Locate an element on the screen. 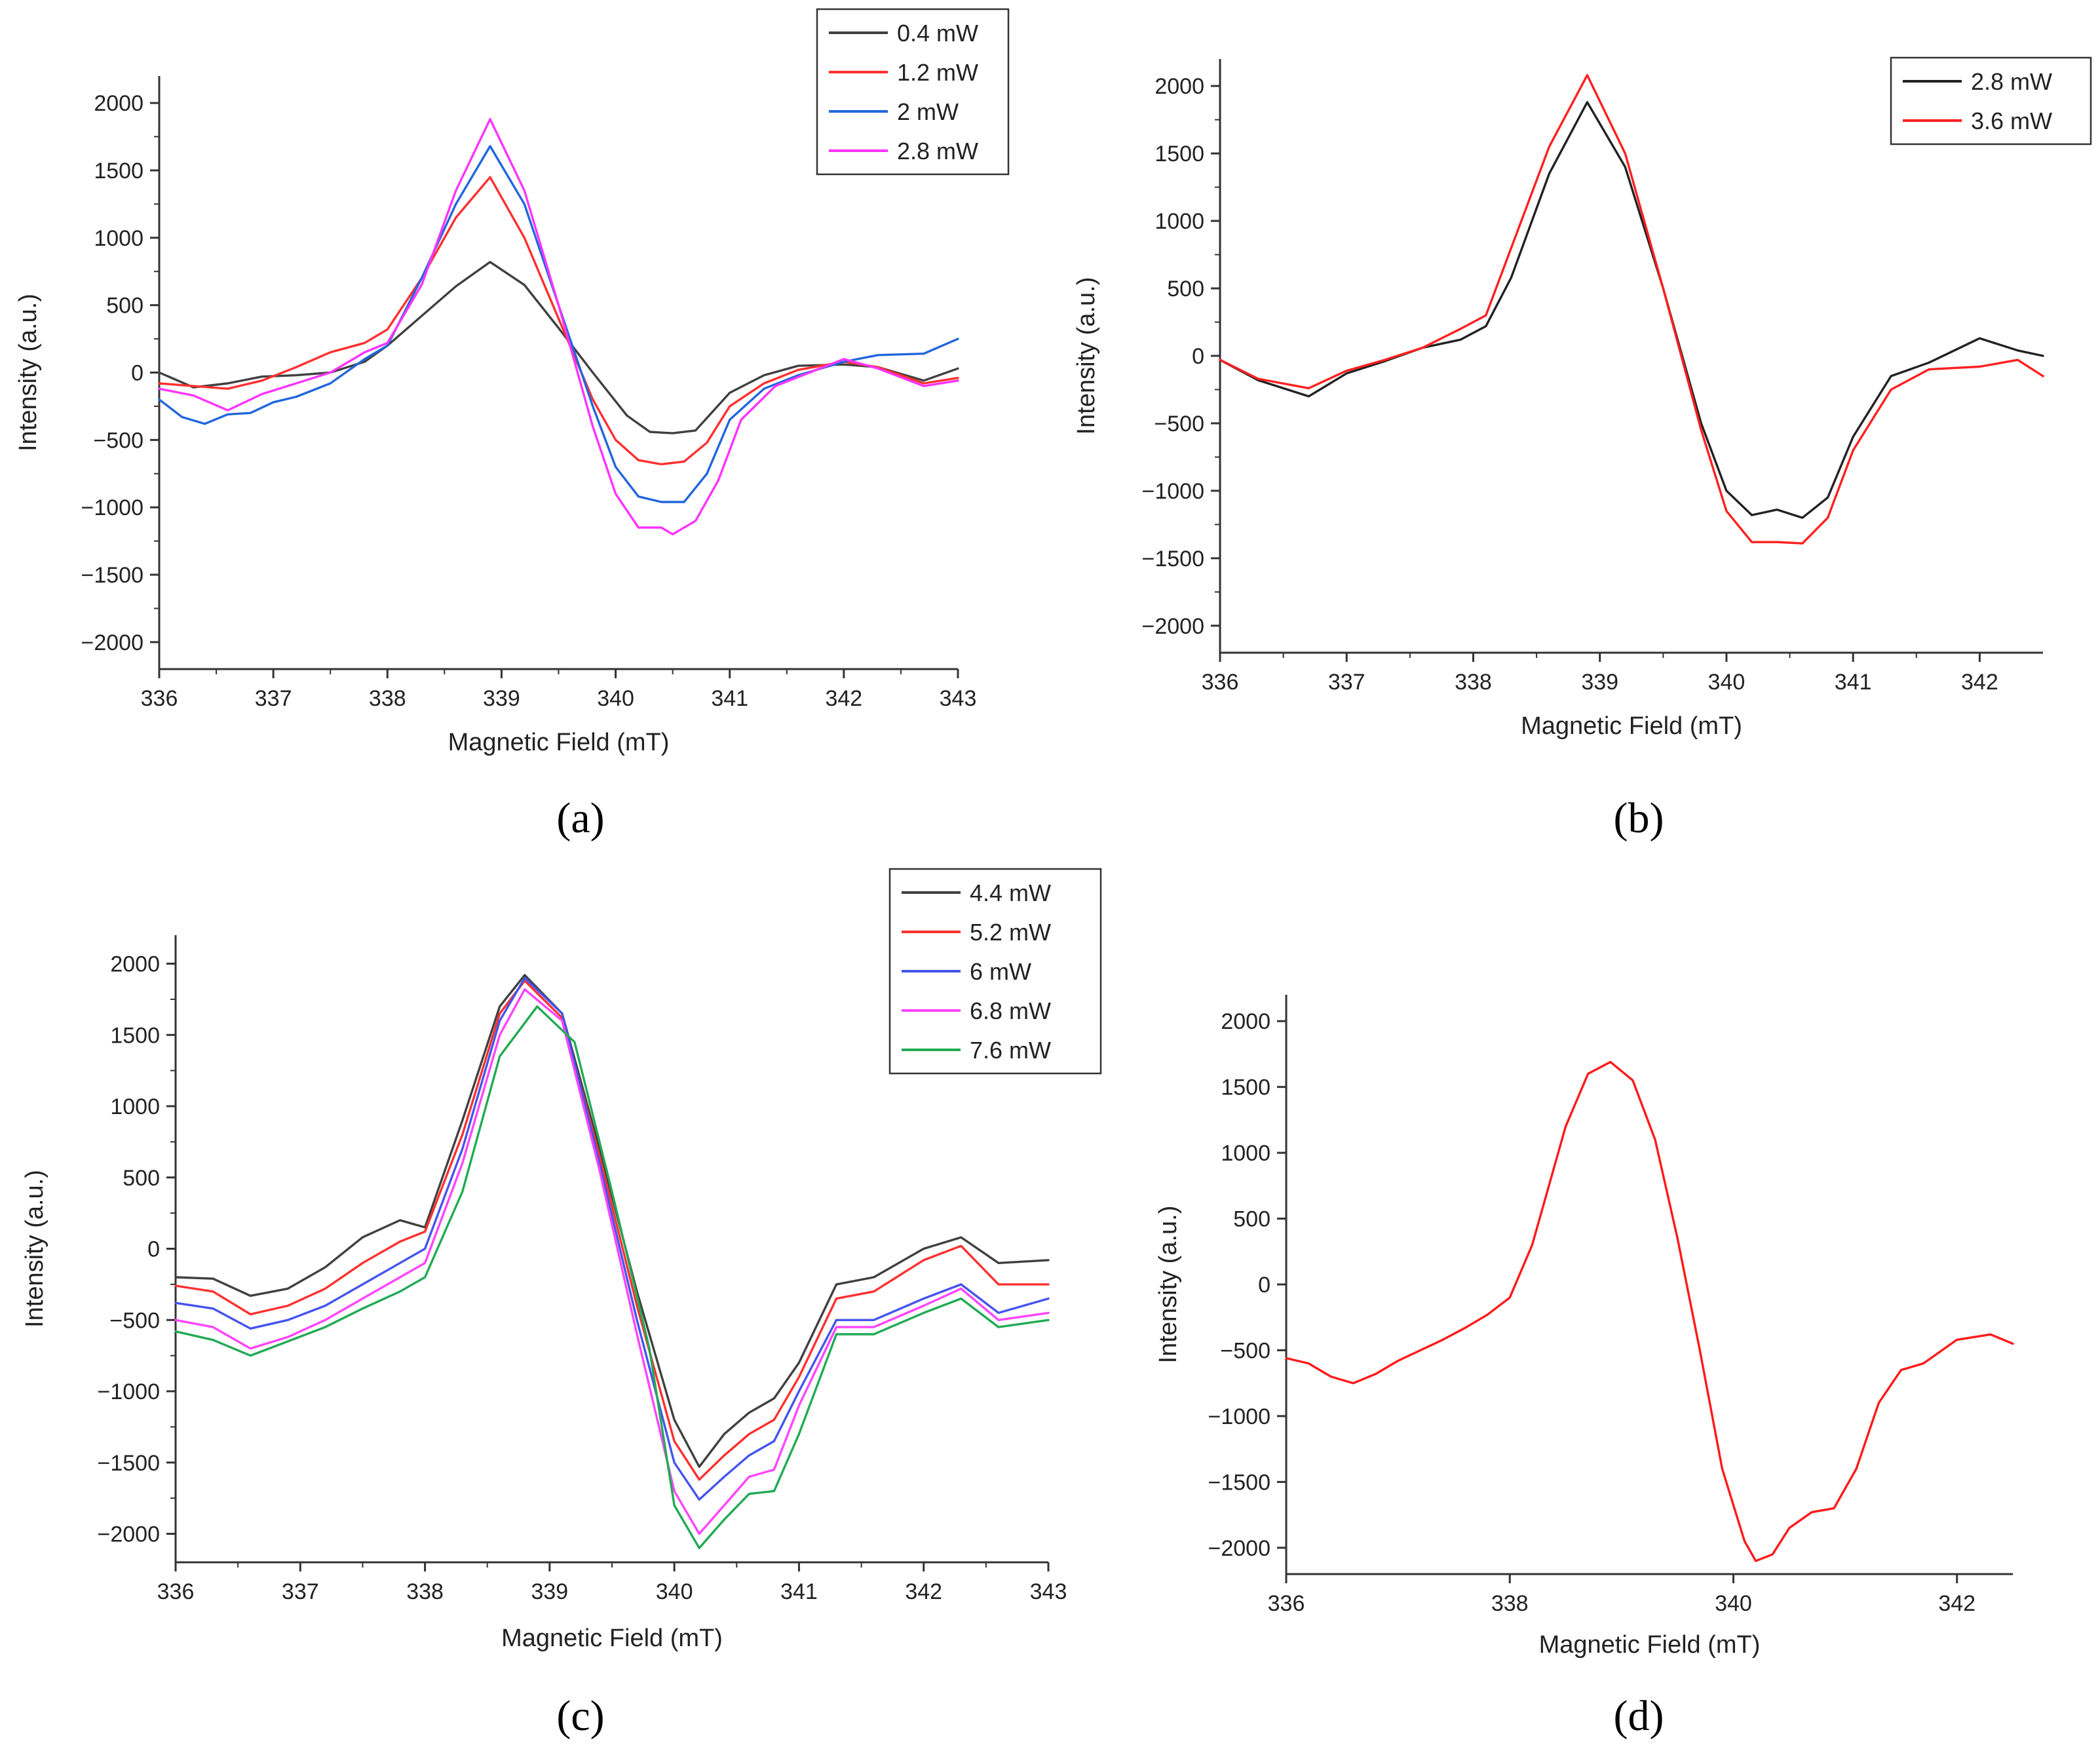 The height and width of the screenshot is (1753, 2100). legend-label: 1.2 mW is located at coordinates (937, 72).